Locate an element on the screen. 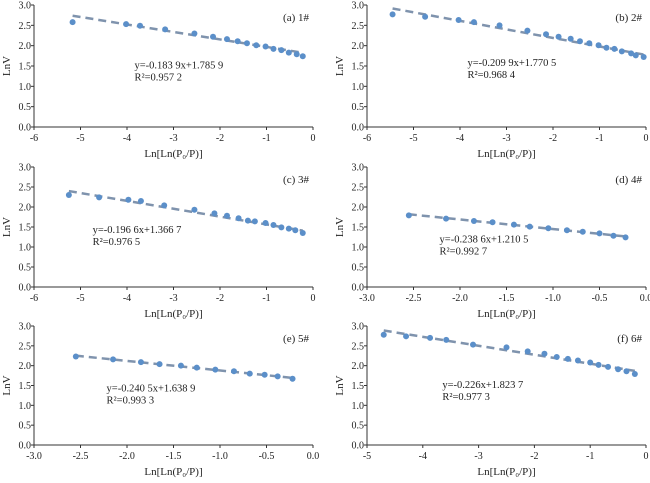 This screenshot has height=483, width=650. panel-title: (a) 1# is located at coordinates (296, 18).